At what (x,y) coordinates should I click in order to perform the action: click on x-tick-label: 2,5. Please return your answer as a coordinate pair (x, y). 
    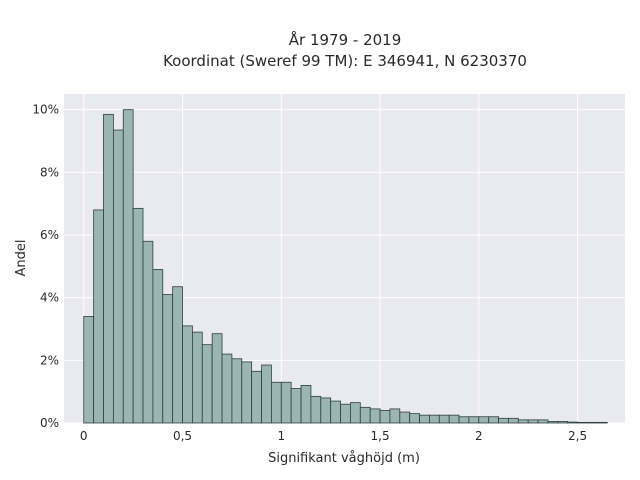
    Looking at the image, I should click on (577, 436).